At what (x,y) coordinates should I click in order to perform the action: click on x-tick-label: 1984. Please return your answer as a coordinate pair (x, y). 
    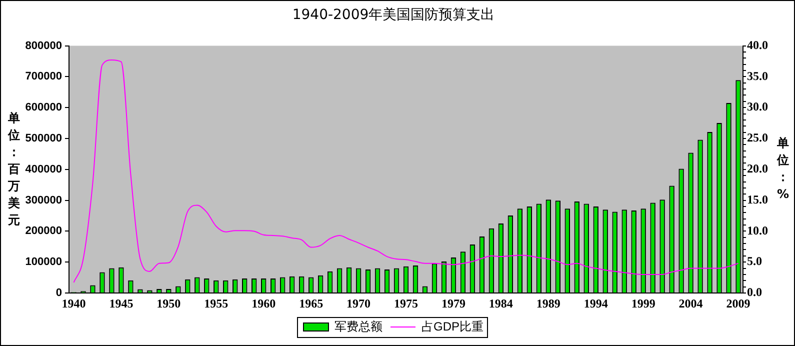
    Looking at the image, I should click on (500, 303).